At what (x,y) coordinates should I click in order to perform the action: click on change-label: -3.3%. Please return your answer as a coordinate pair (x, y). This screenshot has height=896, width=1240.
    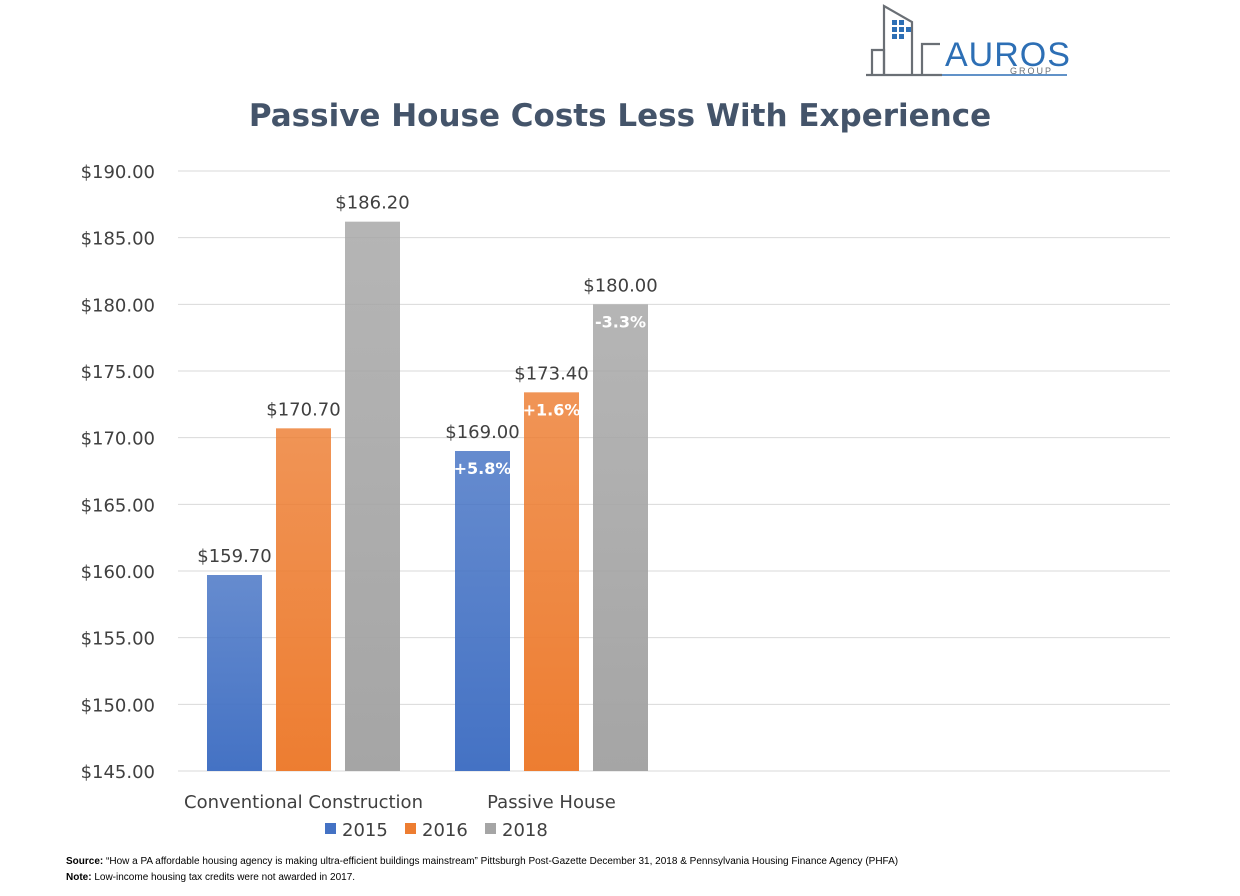
    Looking at the image, I should click on (620, 321).